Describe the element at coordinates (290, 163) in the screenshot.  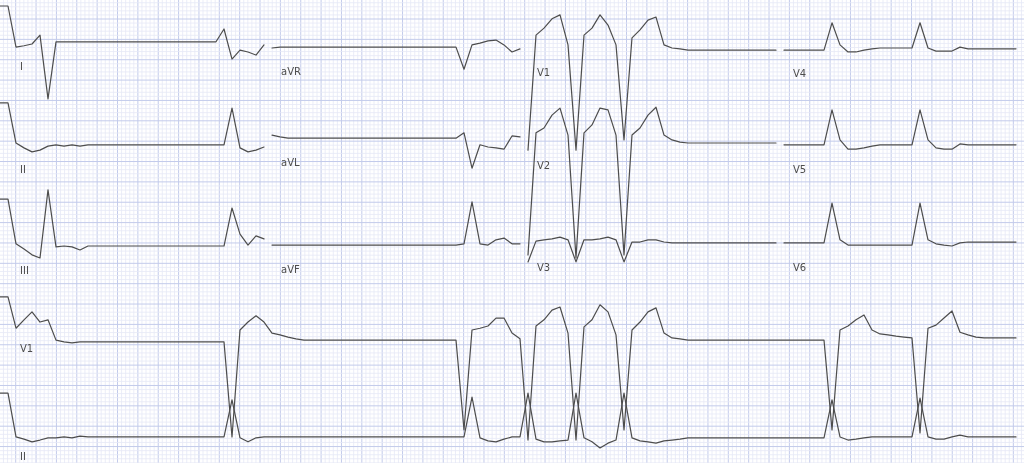
I see `series-label: aVL` at that location.